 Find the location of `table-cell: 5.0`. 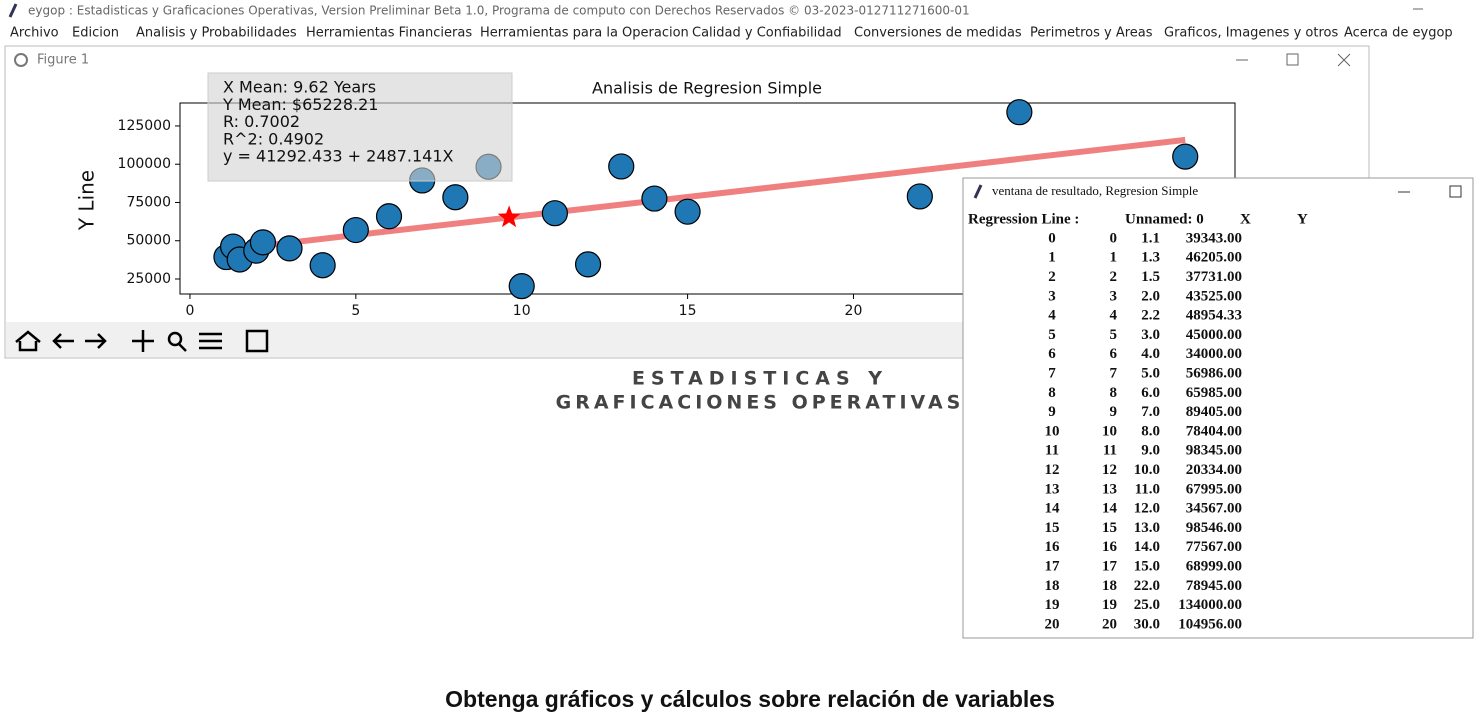

table-cell: 5.0 is located at coordinates (1150, 374).